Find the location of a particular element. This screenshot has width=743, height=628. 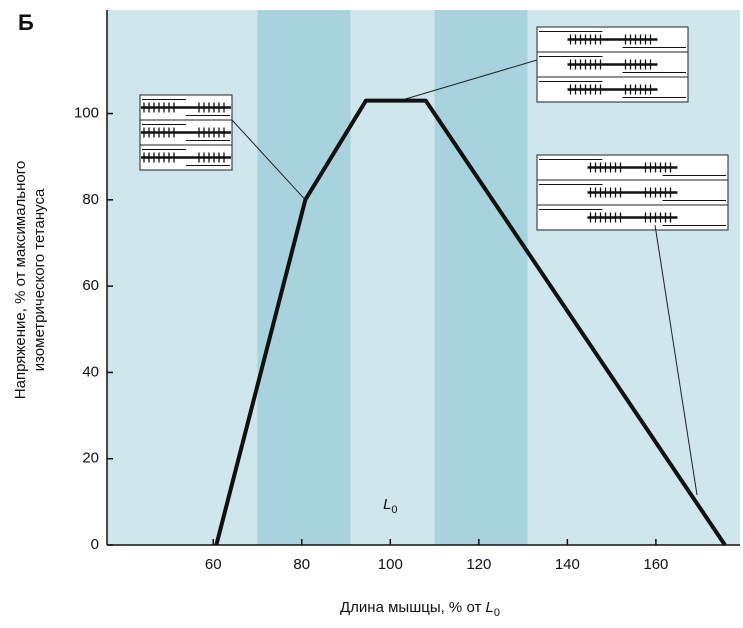

x-label-subscript: 0 is located at coordinates (497, 613).